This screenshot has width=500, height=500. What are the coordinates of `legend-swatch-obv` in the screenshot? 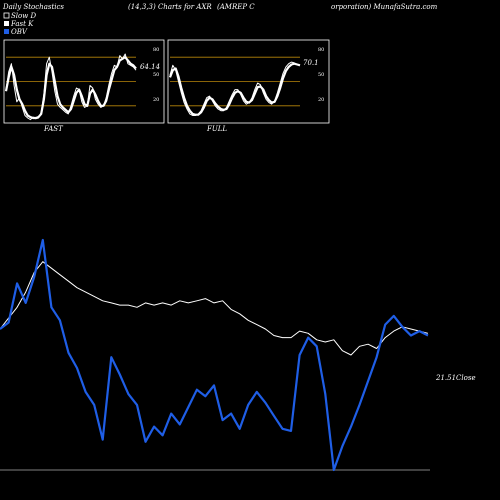 It's located at (6, 31).